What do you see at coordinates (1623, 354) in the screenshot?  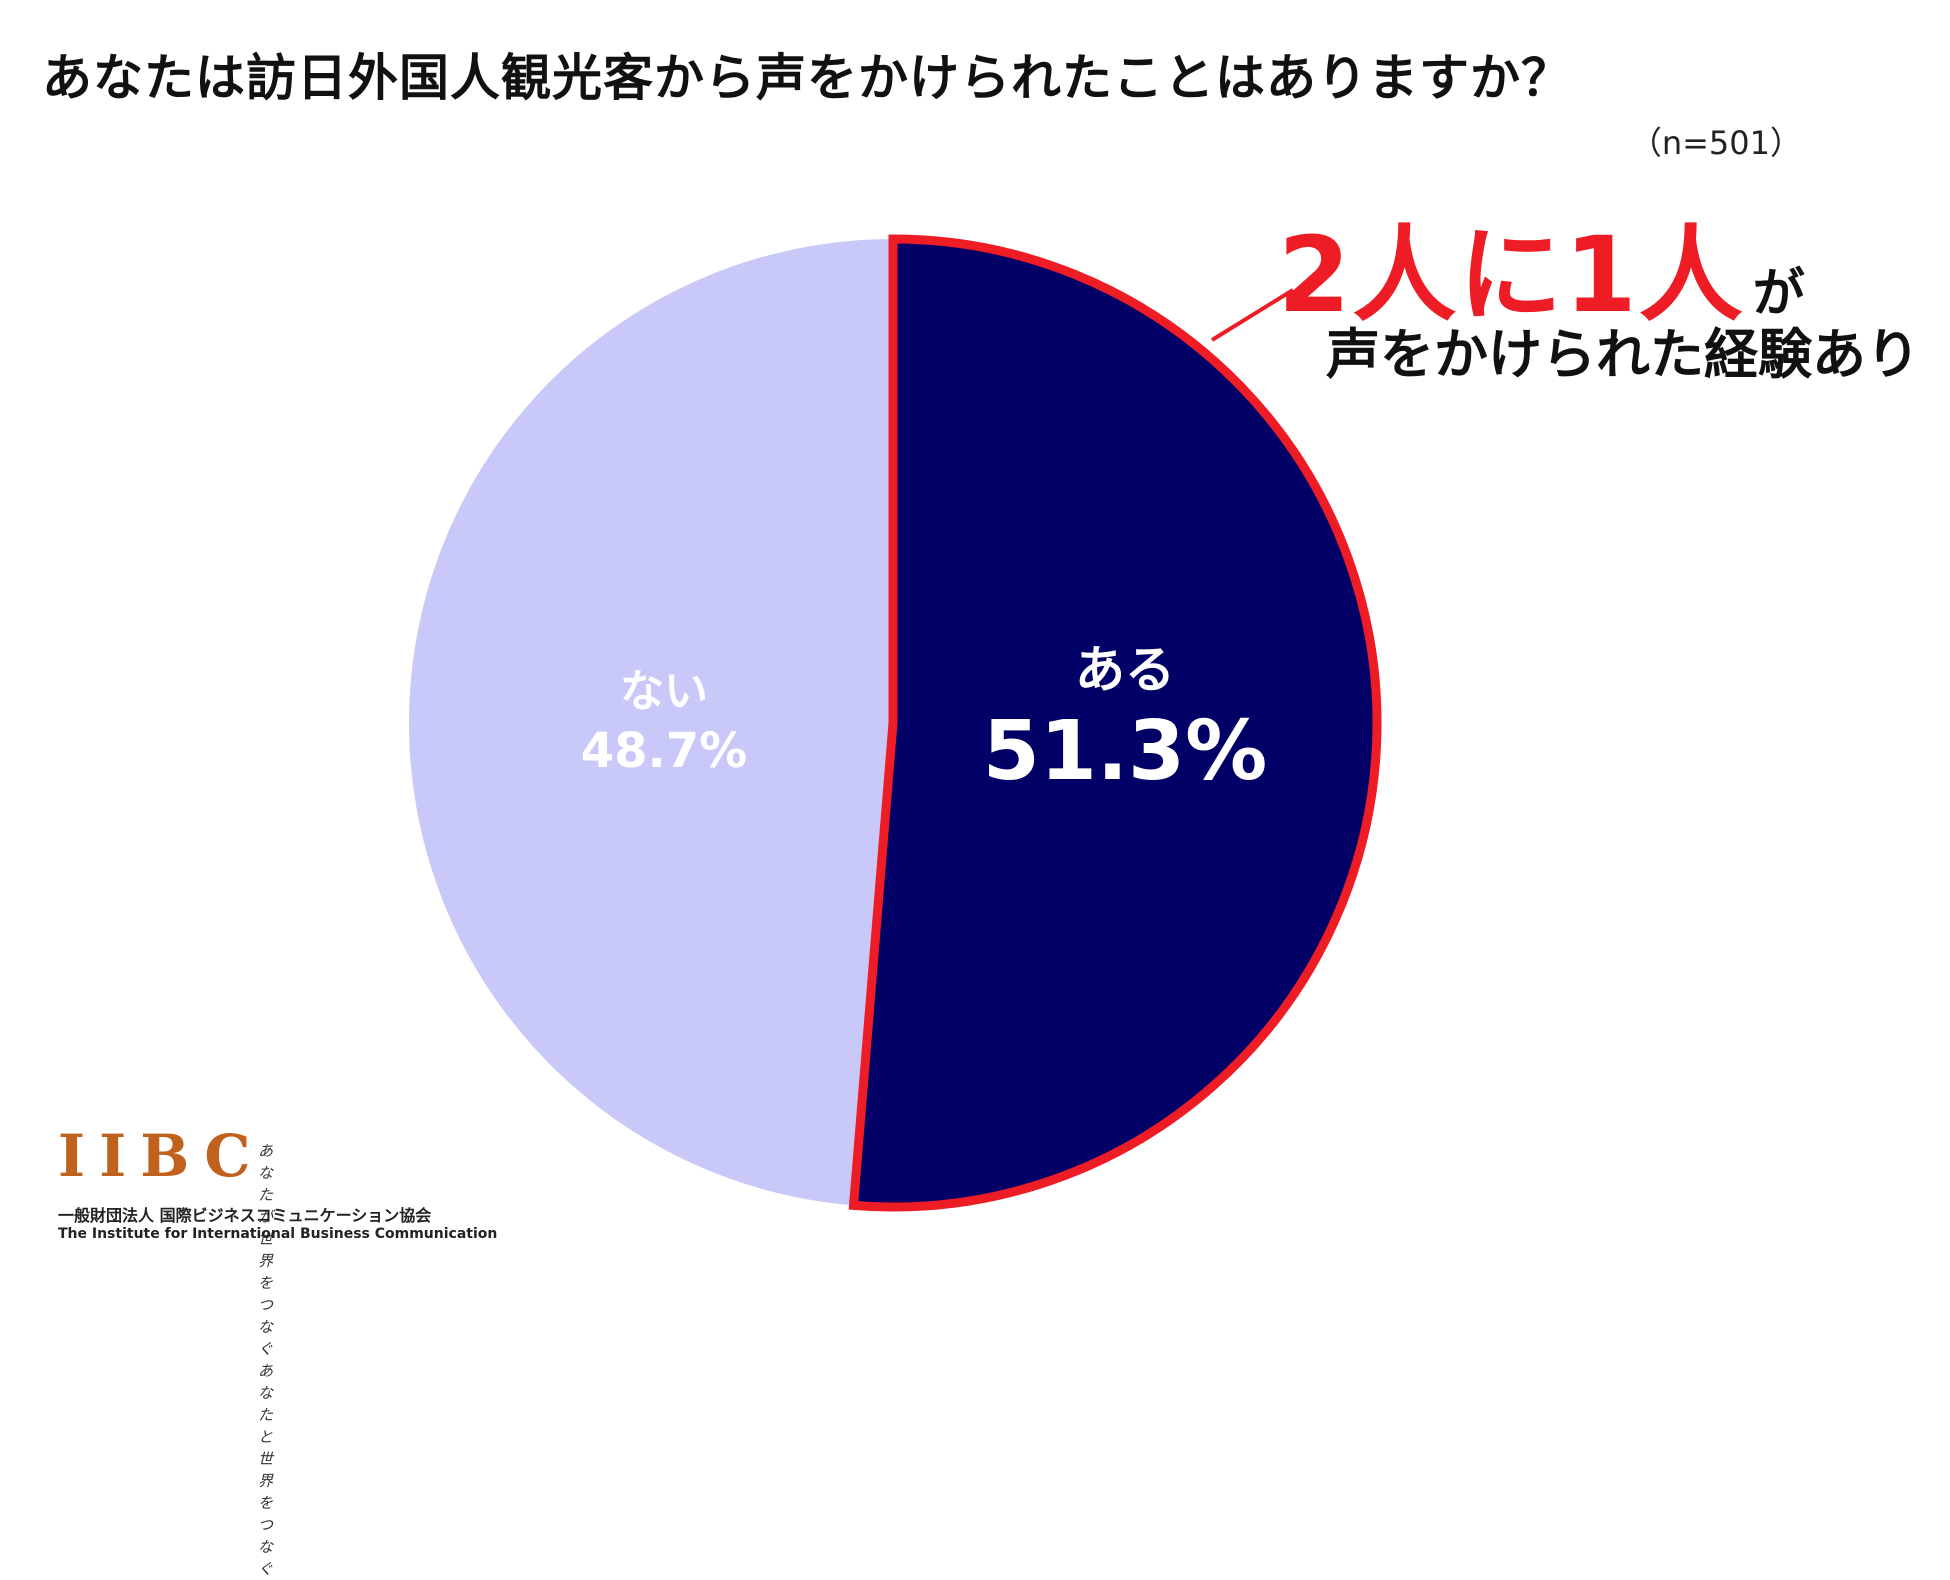 I see `callout-subline: 声をかけられた経験あり` at bounding box center [1623, 354].